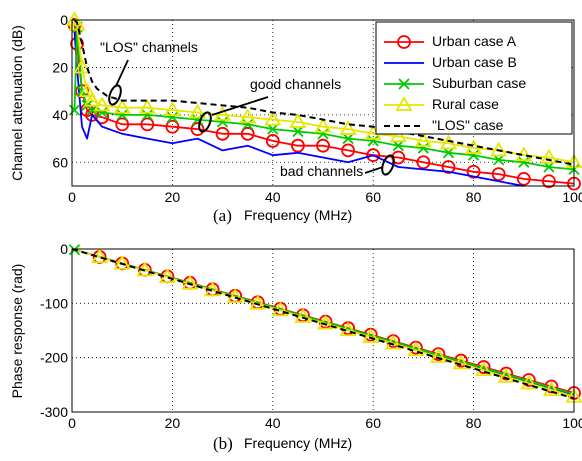 Image resolution: width=582 pixels, height=461 pixels. What do you see at coordinates (60, 67) in the screenshot?
I see `chart-a-ytick-20: 20` at bounding box center [60, 67].